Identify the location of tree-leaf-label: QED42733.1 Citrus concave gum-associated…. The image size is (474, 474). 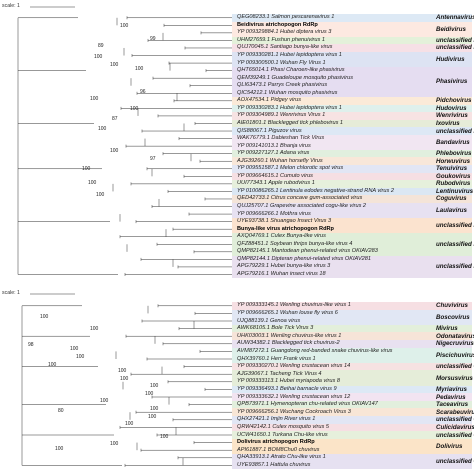
(300, 198).